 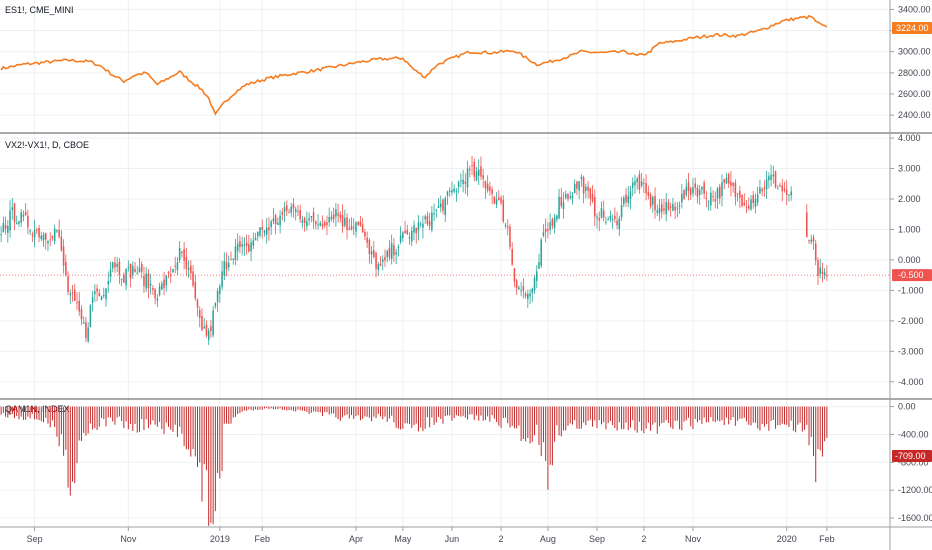 What do you see at coordinates (913, 462) in the screenshot?
I see `index-tick-label: -800.00` at bounding box center [913, 462].